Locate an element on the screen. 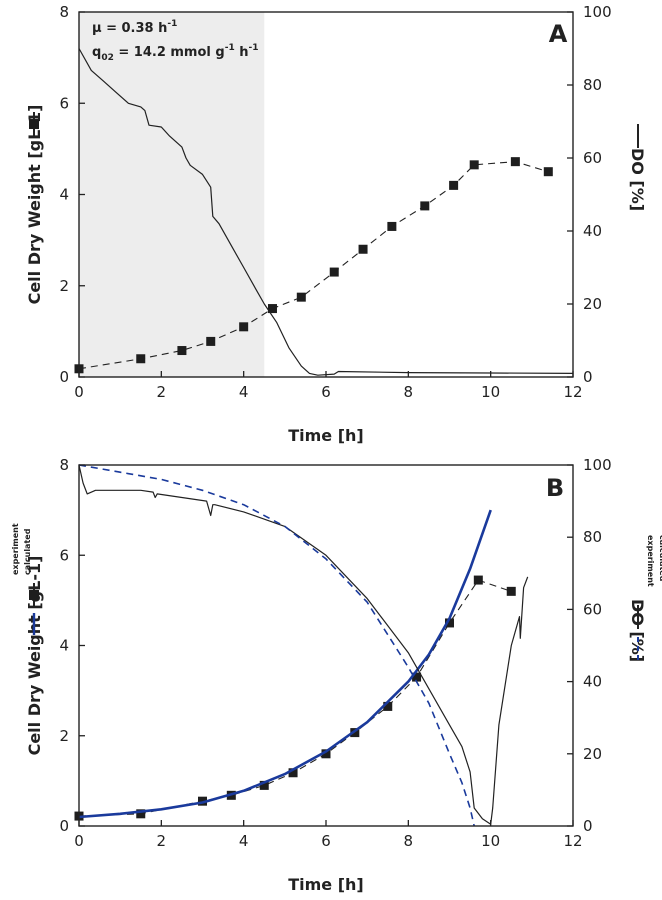 This screenshot has width=662, height=900. annotation-qo2: q02 = 14.2 mmol g-1 h-1 is located at coordinates (175, 53).